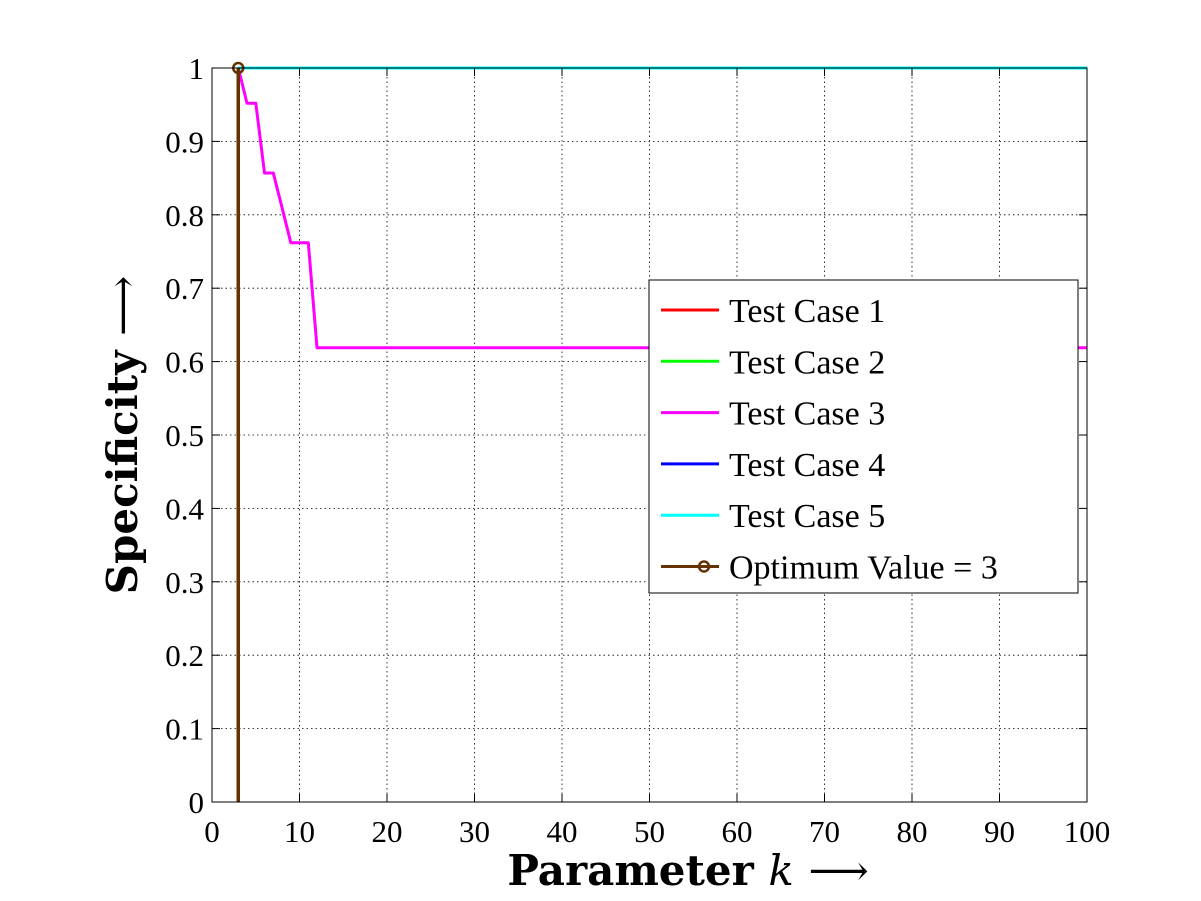  Describe the element at coordinates (838, 870) in the screenshot. I see `x-axis-title-arrow: ⟶` at that location.